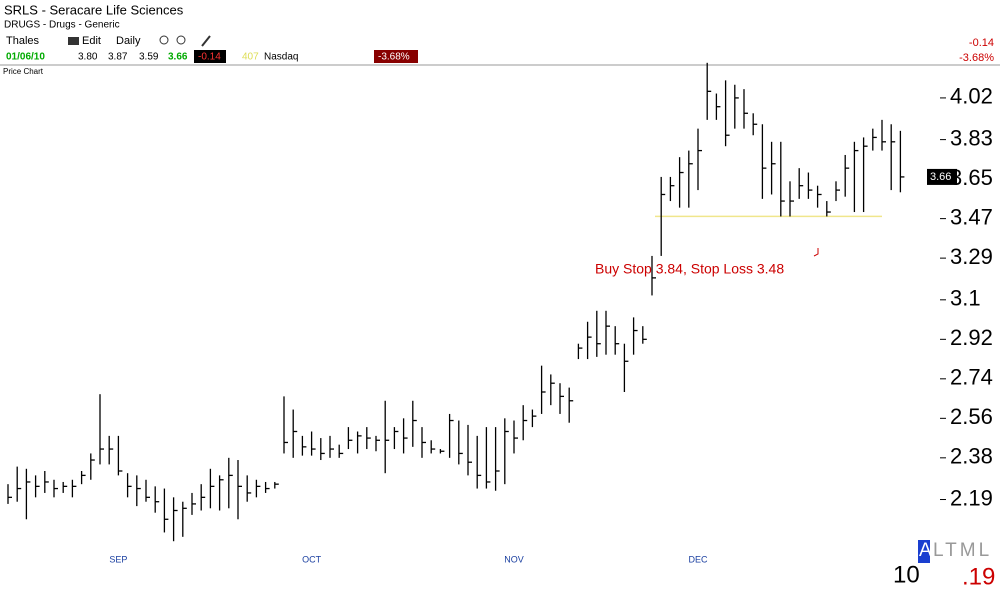 This screenshot has width=1000, height=592. What do you see at coordinates (906, 574) in the screenshot?
I see `footer-count: 10` at bounding box center [906, 574].